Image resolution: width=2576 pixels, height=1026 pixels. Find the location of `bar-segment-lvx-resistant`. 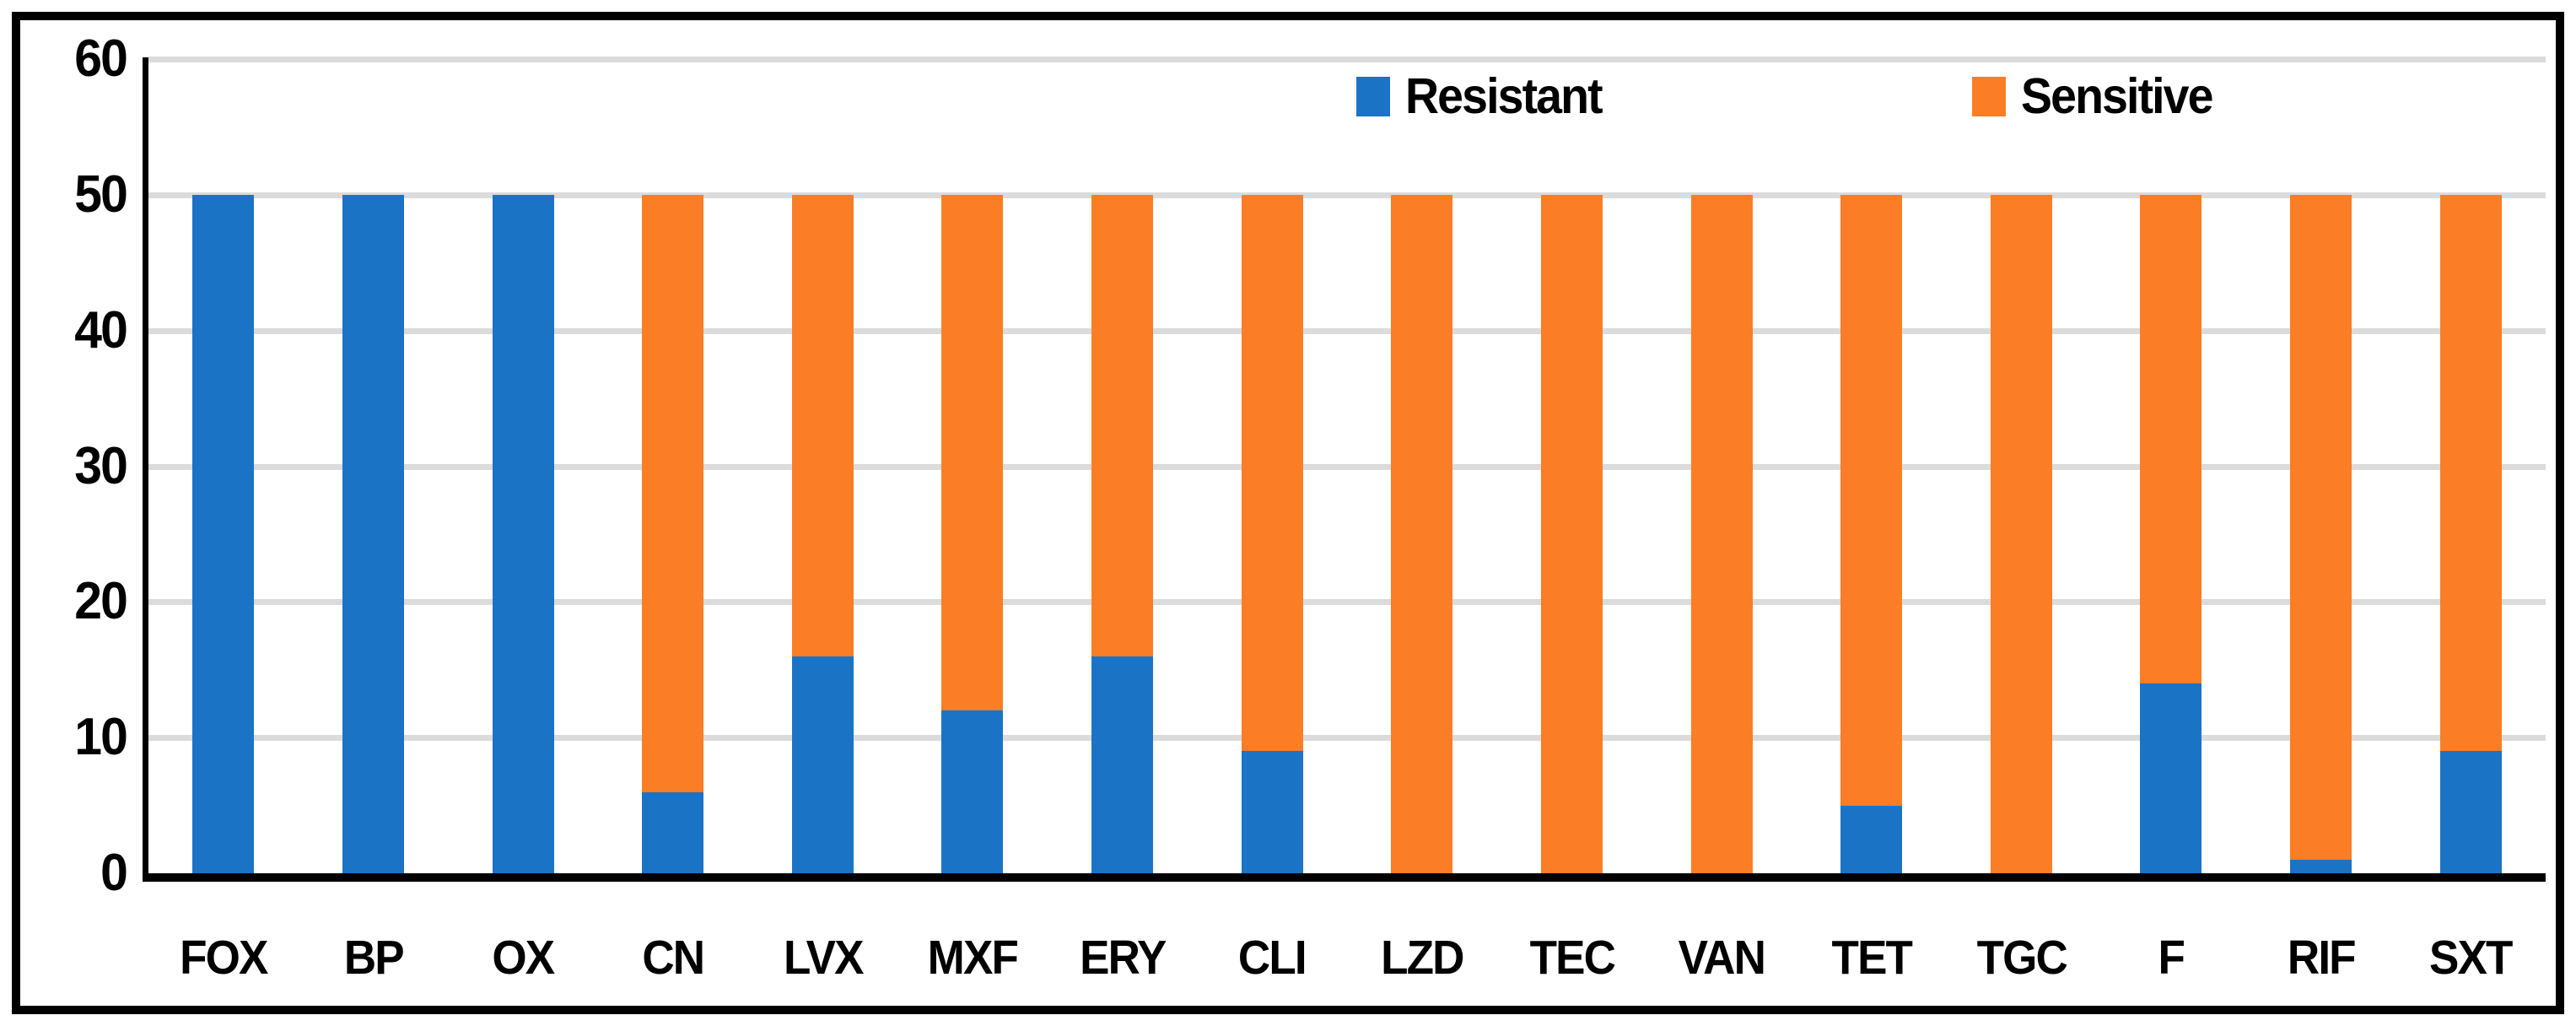

bar-segment-lvx-resistant is located at coordinates (822, 764).